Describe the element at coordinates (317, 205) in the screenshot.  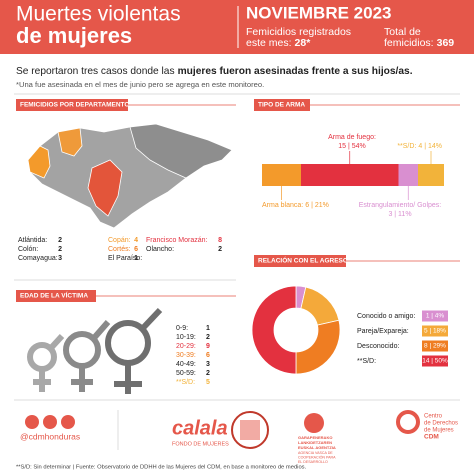
I see `series-label-part: 6 | 21%` at that location.